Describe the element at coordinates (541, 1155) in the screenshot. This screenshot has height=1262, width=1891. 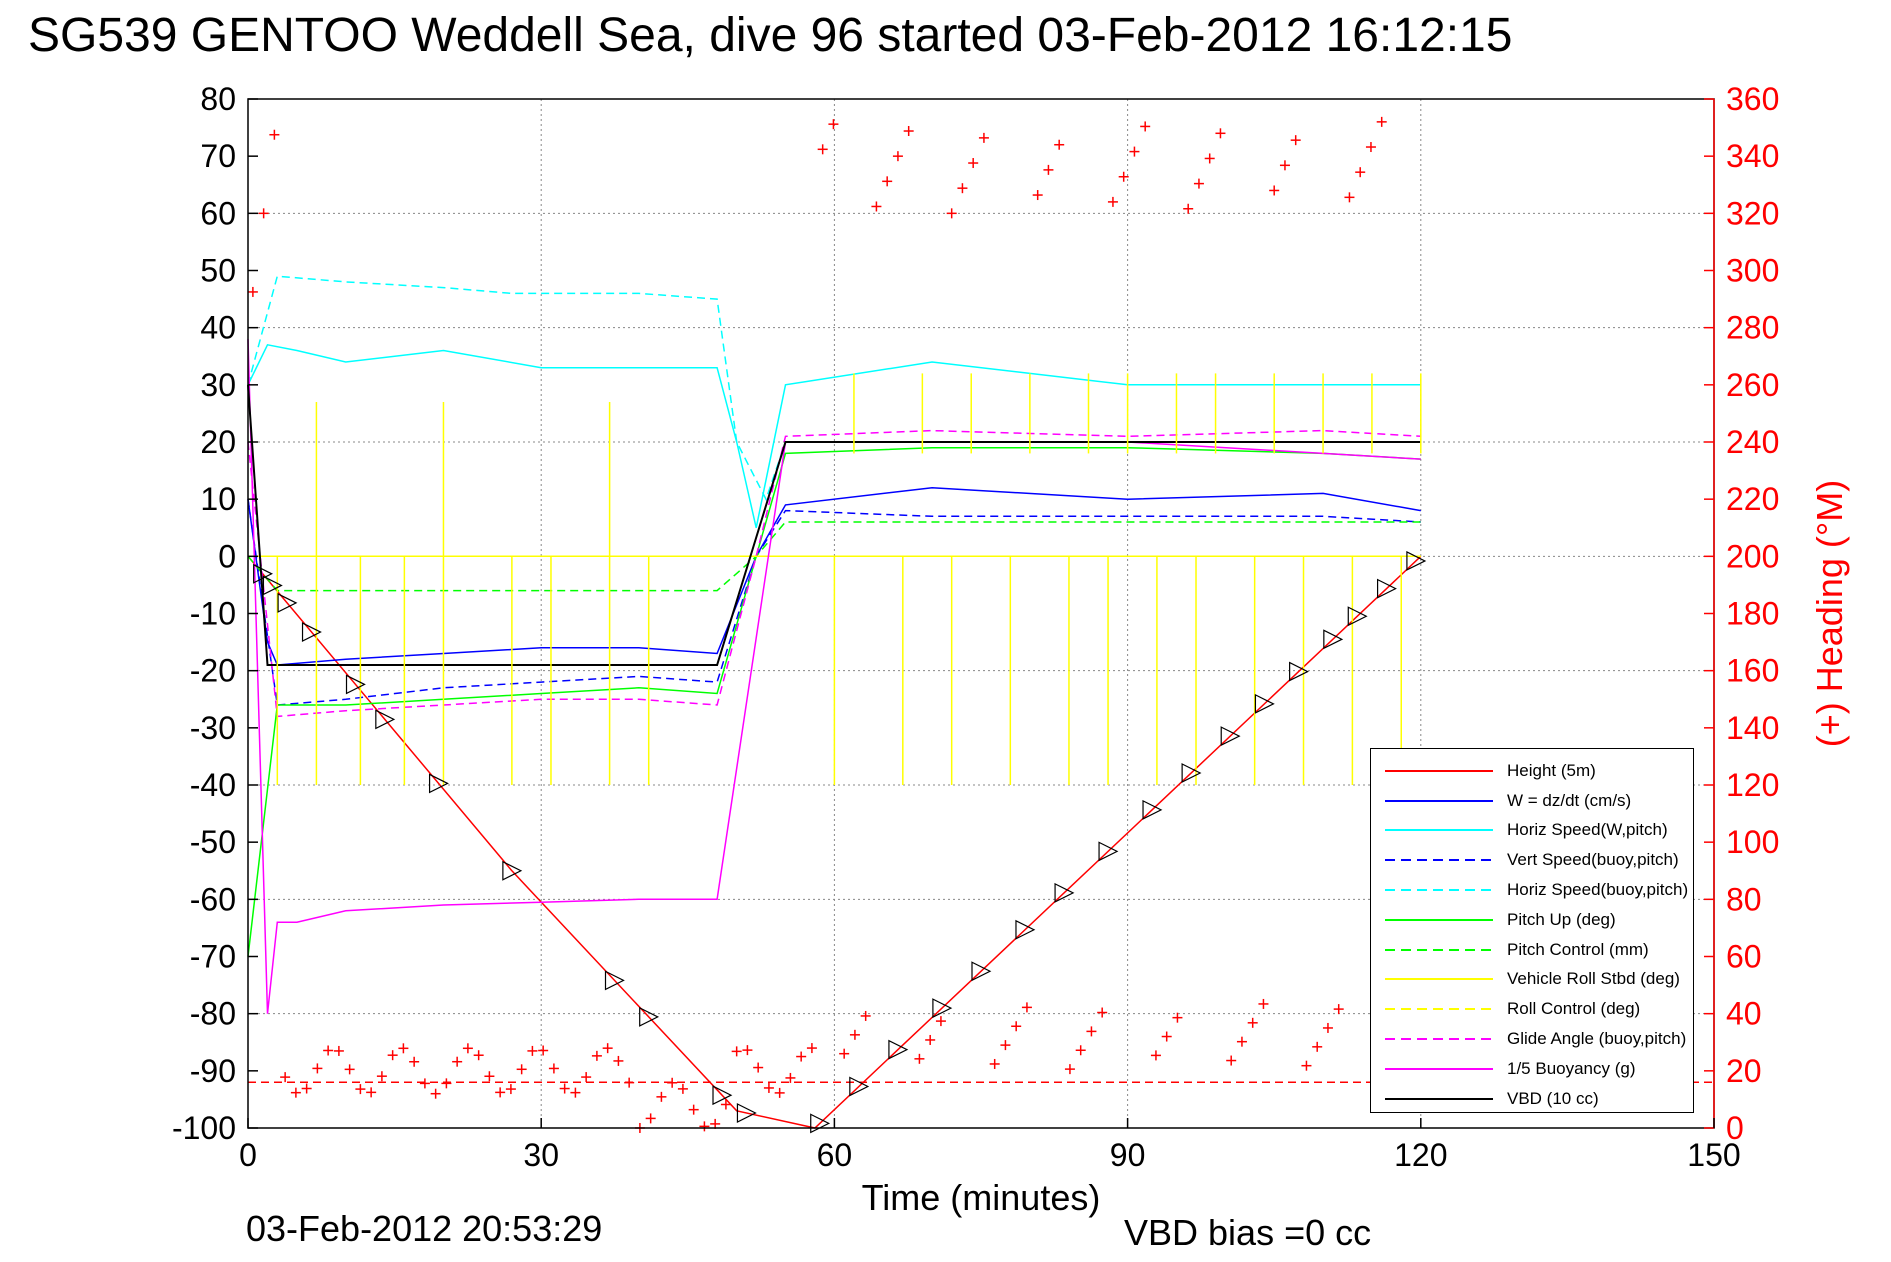
I see `x-tick-label: 30` at that location.